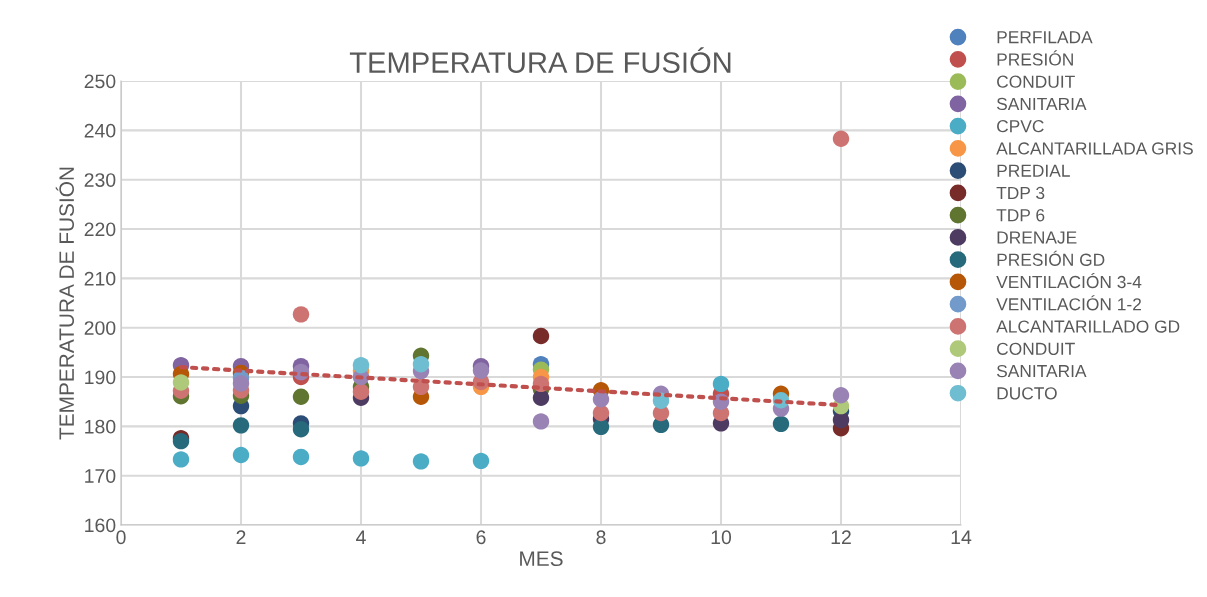 This screenshot has height=597, width=1207. Describe the element at coordinates (1020, 193) in the screenshot. I see `legend-label: TDP 3` at that location.